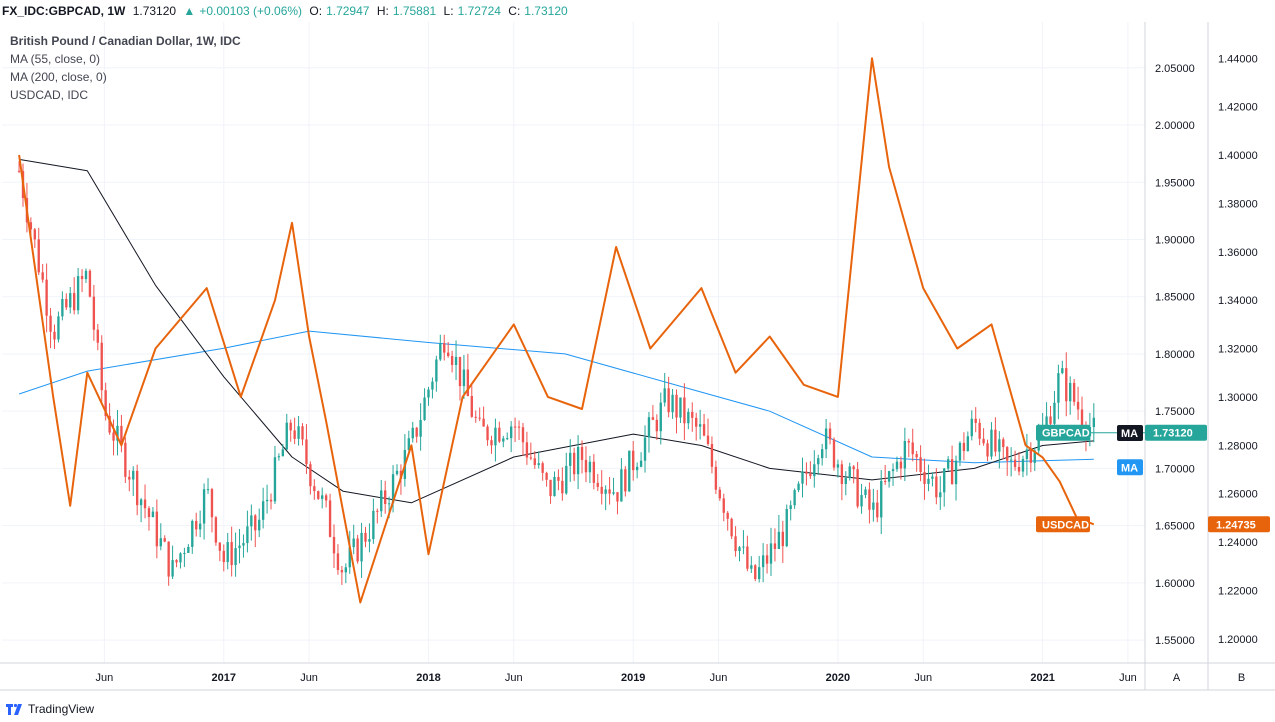 The height and width of the screenshot is (722, 1275). What do you see at coordinates (479, 11) in the screenshot?
I see `low-value: 1.72724` at bounding box center [479, 11].